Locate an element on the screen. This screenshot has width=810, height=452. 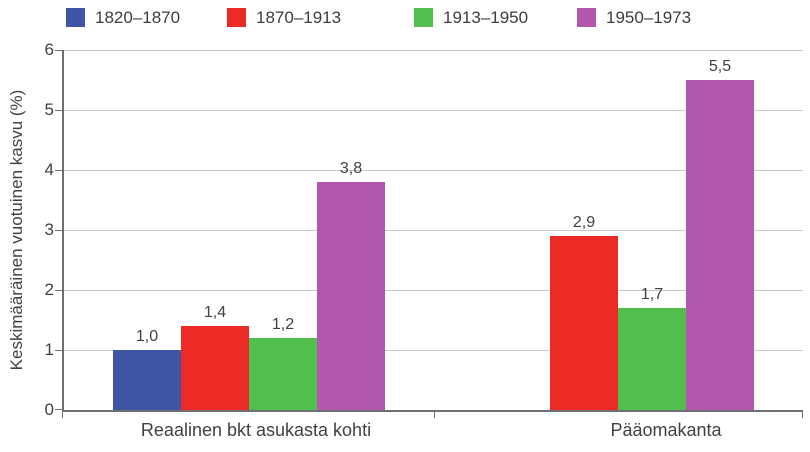
bar-1950-1973-cat0 is located at coordinates (351, 296).